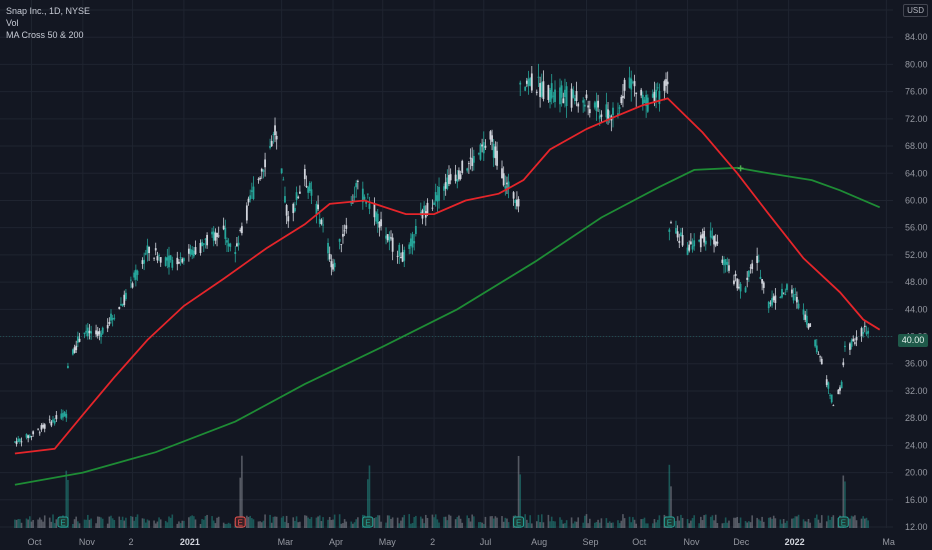  Describe the element at coordinates (441, 491) in the screenshot. I see `volume-bars` at that location.